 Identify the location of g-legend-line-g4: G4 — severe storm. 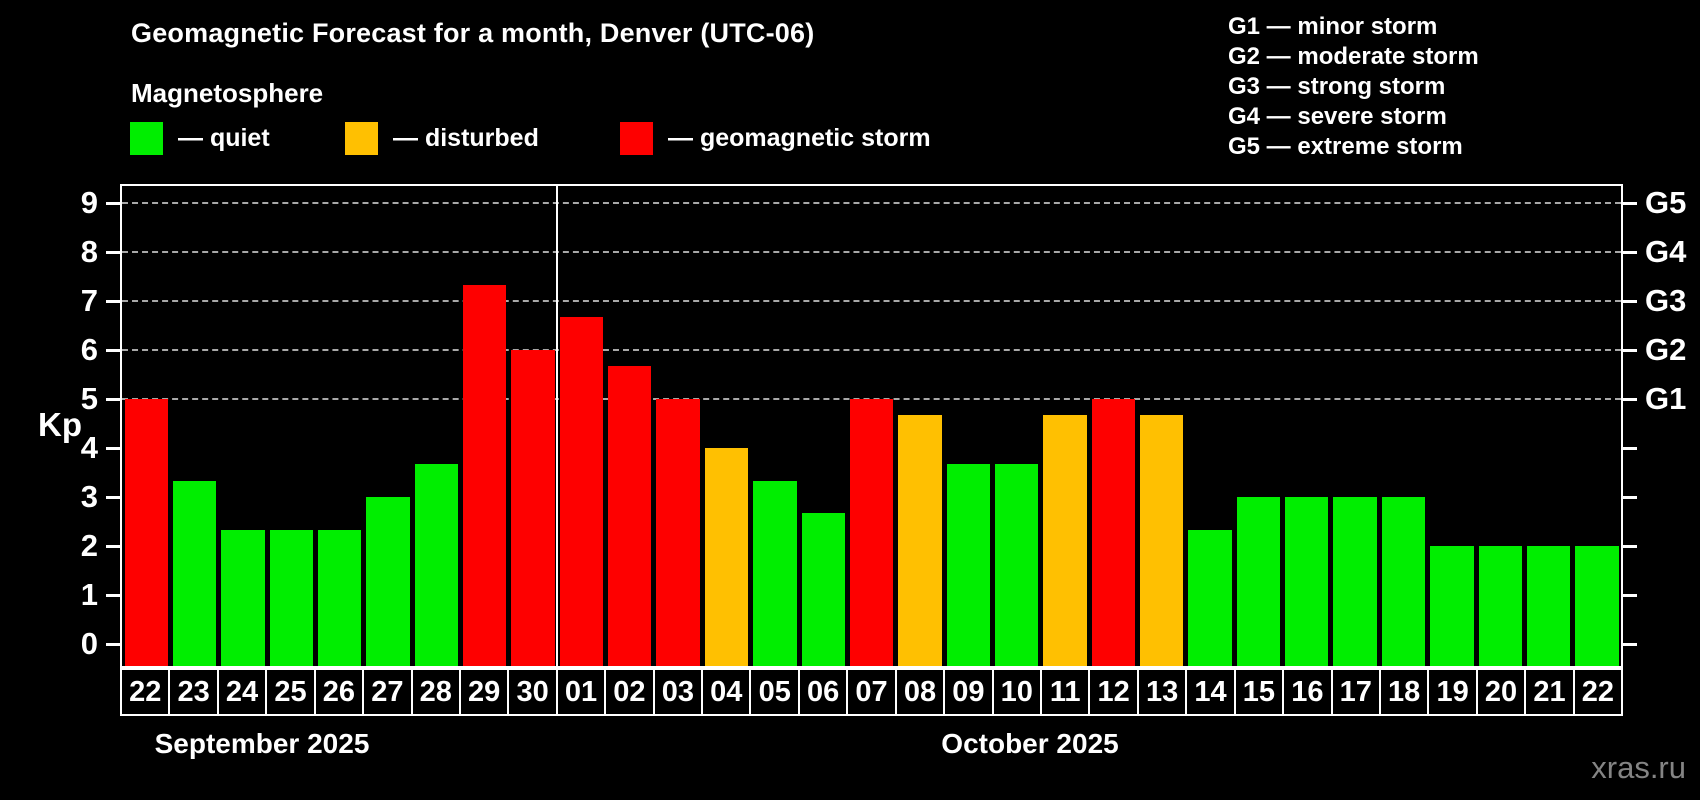
(1337, 116).